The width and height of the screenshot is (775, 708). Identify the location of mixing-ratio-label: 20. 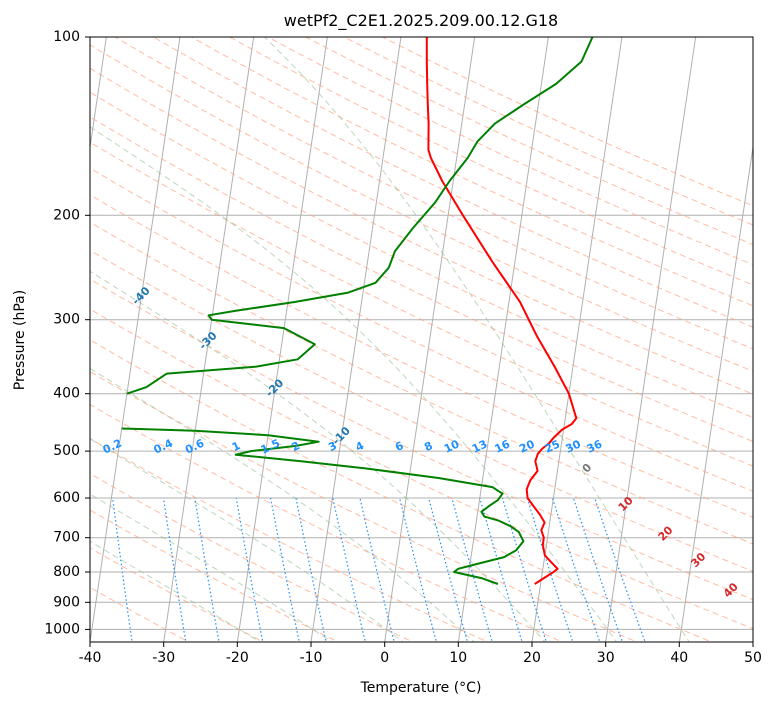
(527, 446).